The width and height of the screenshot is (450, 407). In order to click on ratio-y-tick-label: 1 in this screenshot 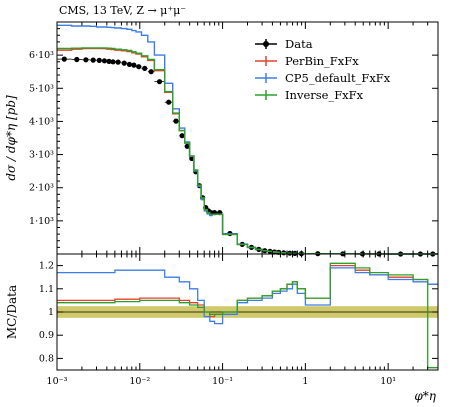, I will do `click(51, 312)`.